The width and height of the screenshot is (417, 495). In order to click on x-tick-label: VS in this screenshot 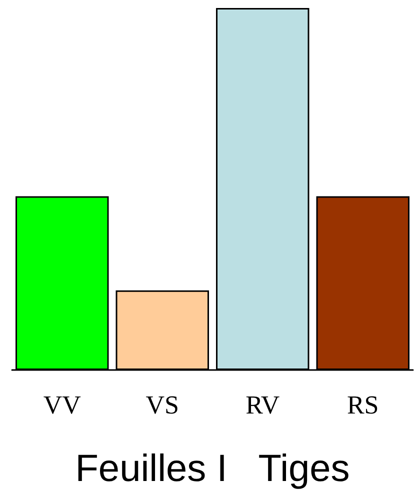, I will do `click(162, 405)`.